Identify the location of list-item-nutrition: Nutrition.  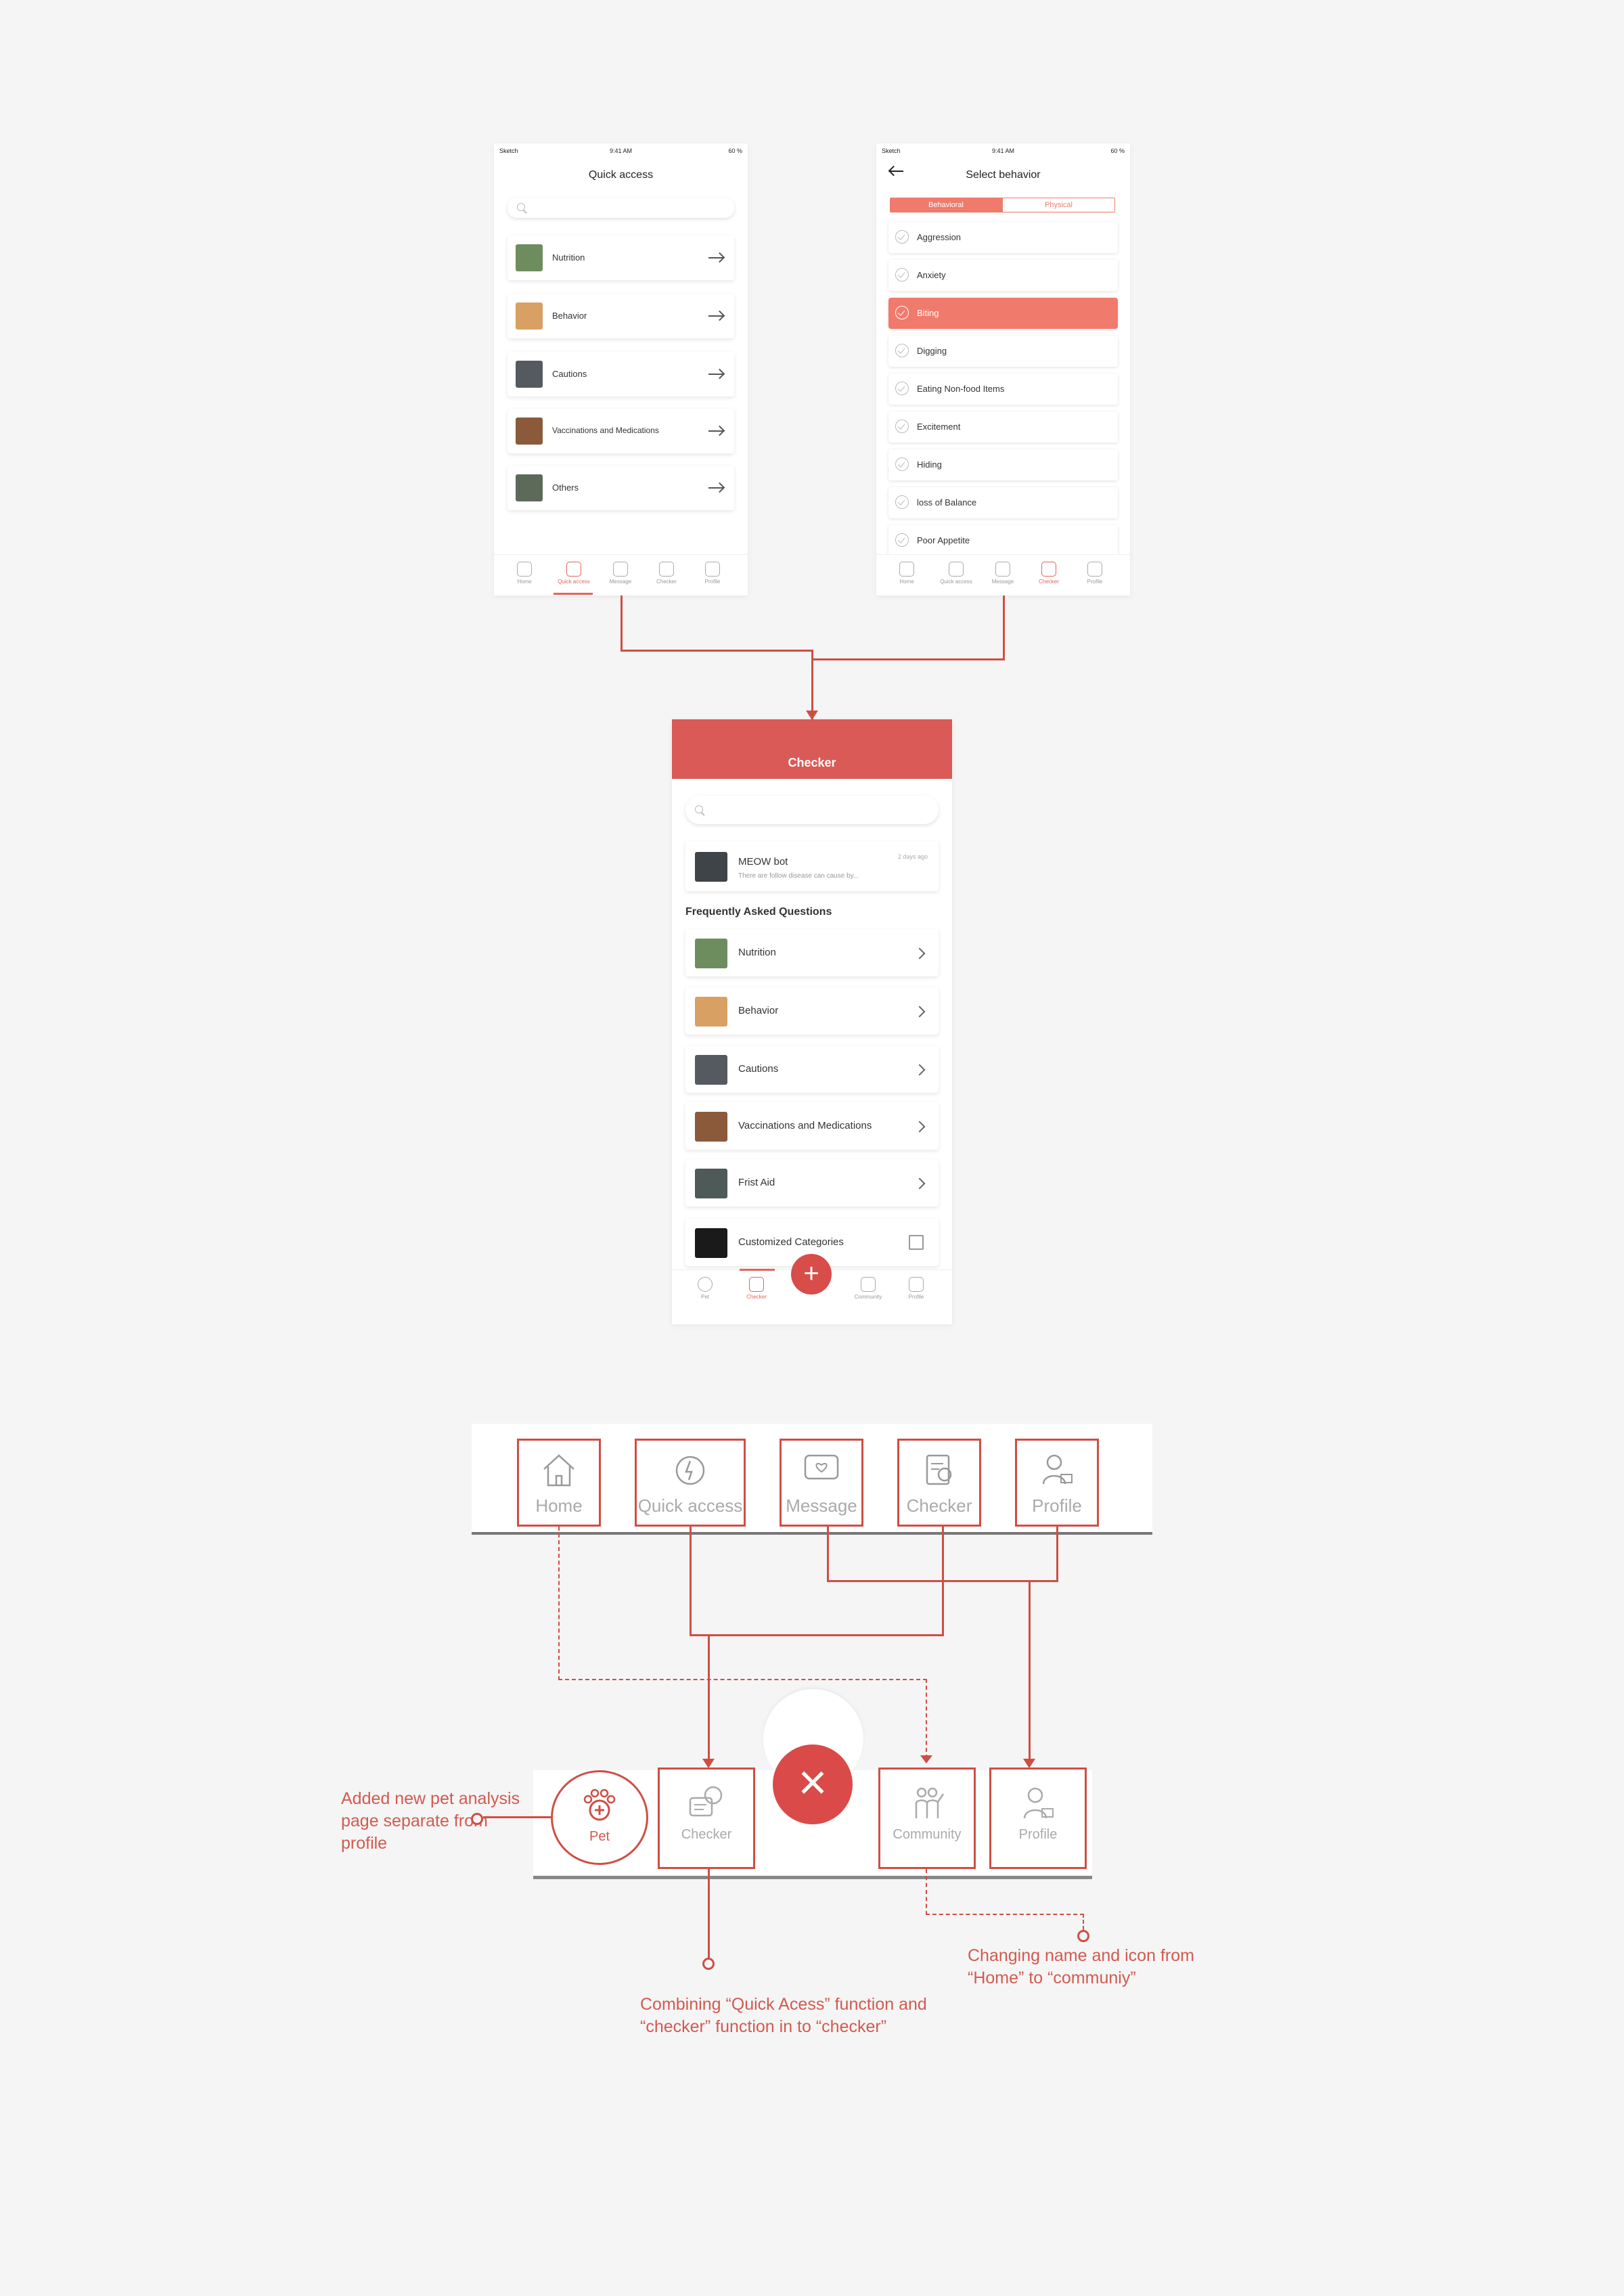
(621, 257).